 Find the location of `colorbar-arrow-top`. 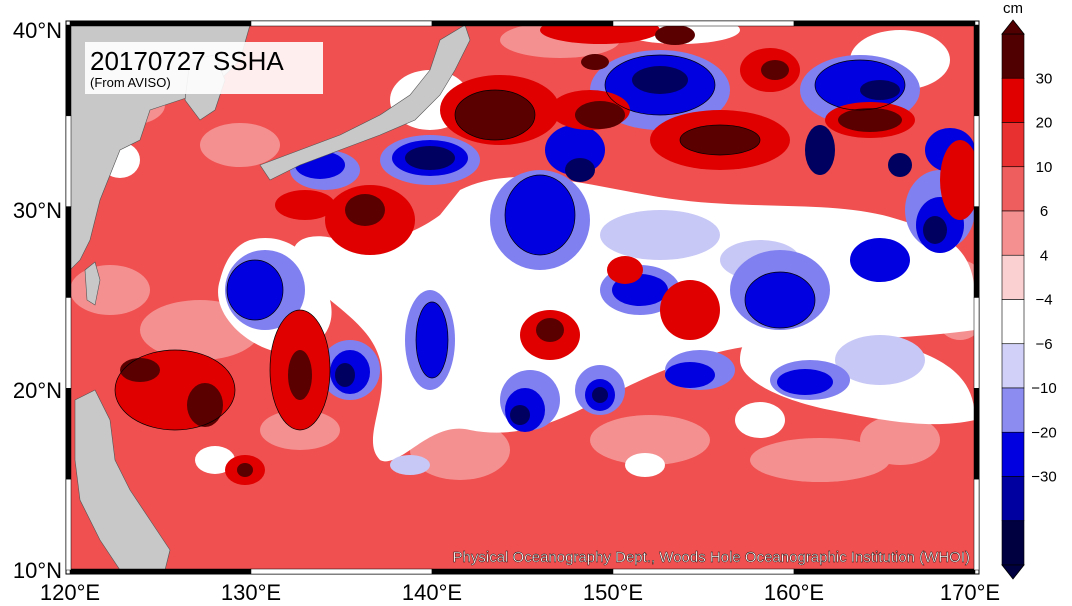

colorbar-arrow-top is located at coordinates (1013, 27).